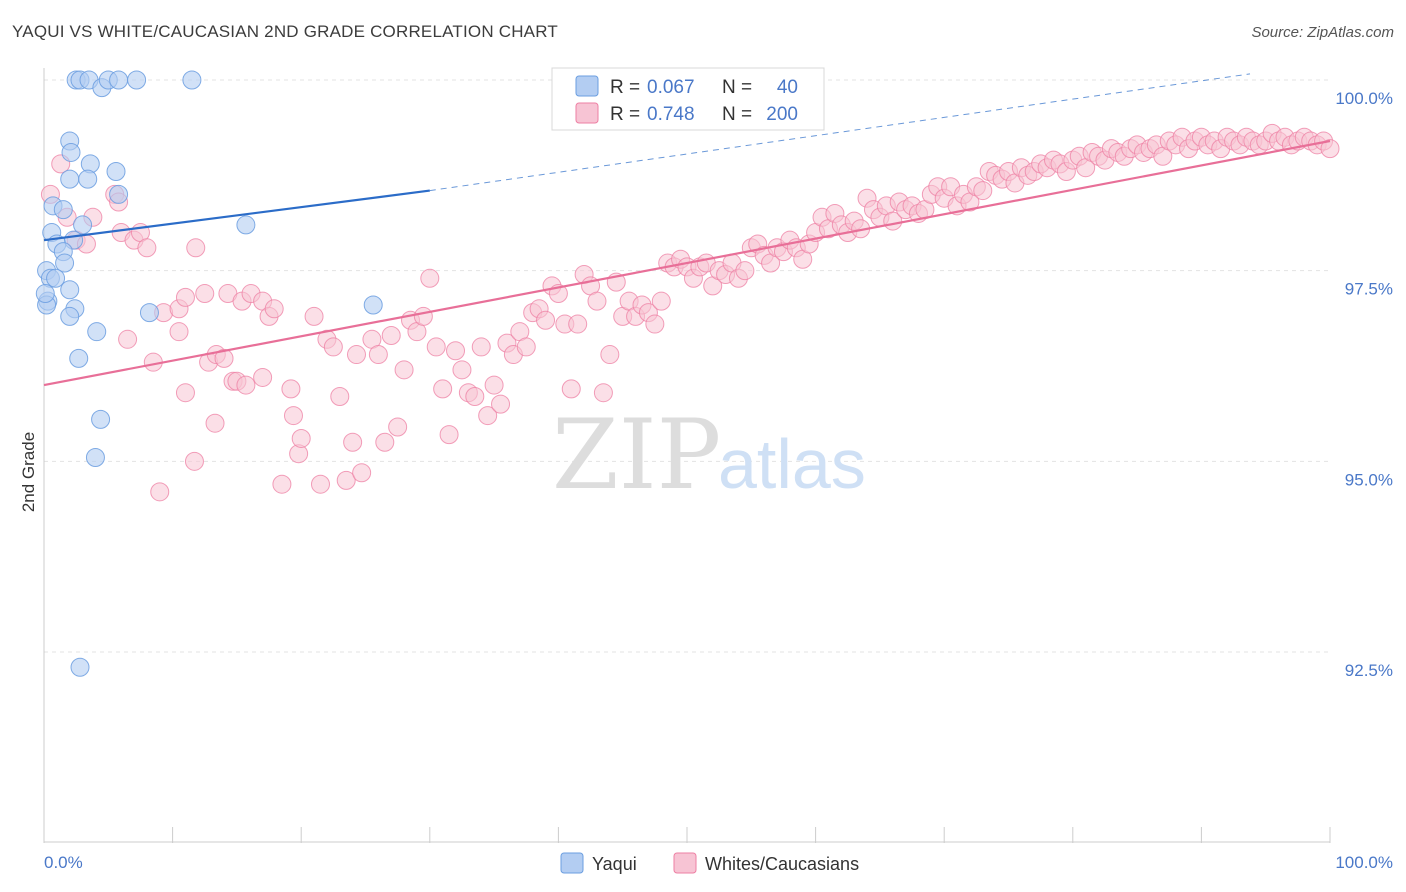 Image resolution: width=1406 pixels, height=892 pixels. What do you see at coordinates (1364, 98) in the screenshot?
I see `y-tick-label: 100.0%` at bounding box center [1364, 98].